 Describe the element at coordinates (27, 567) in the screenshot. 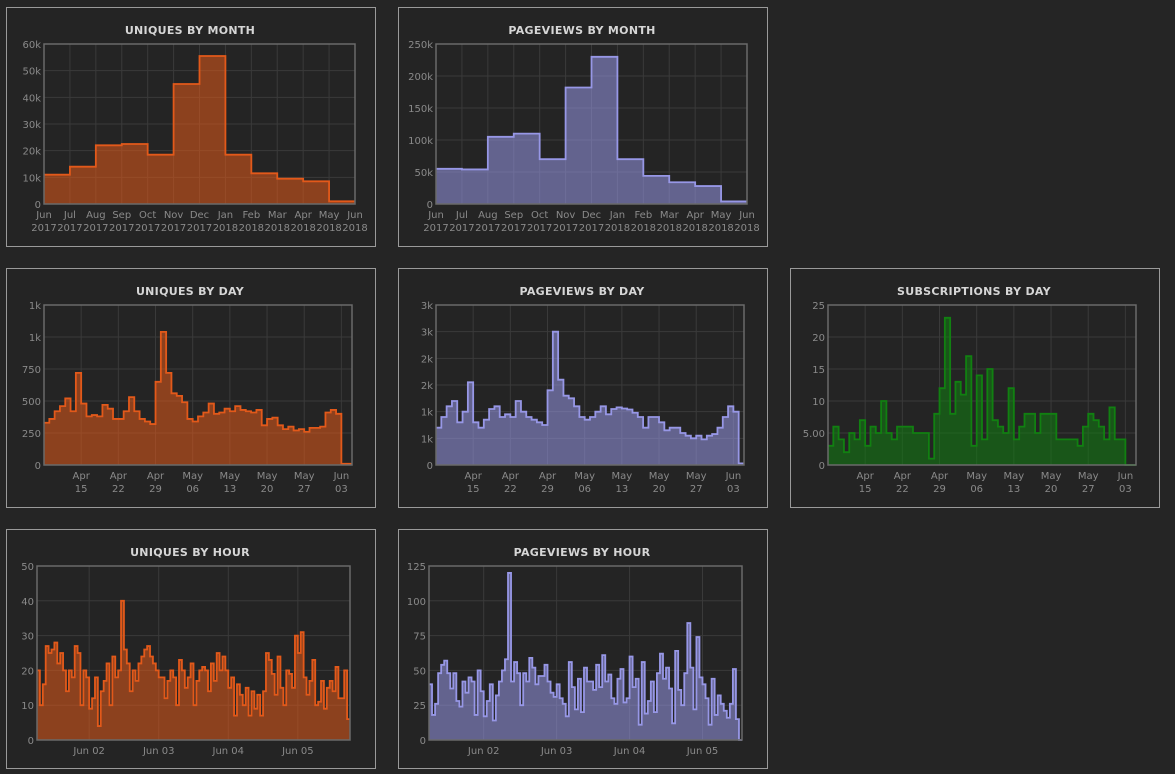

I see `y-tick-label: 50` at that location.